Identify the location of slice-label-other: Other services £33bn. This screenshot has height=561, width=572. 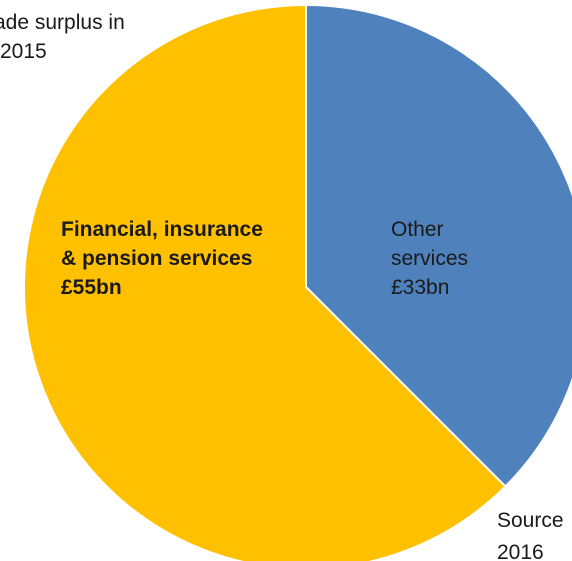
(429, 258).